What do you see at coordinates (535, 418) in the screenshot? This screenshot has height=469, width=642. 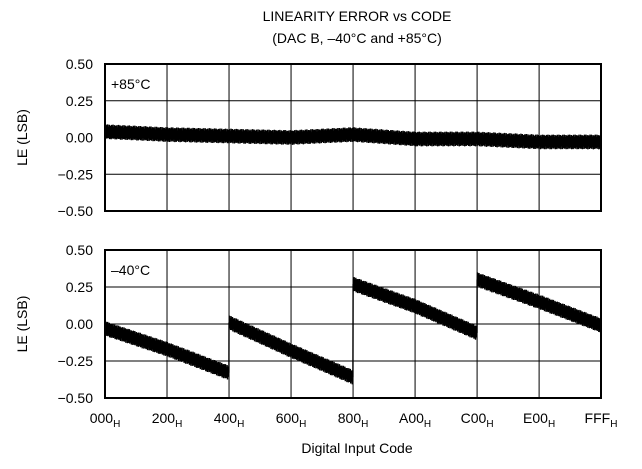 I see `x-tick-code: E00` at bounding box center [535, 418].